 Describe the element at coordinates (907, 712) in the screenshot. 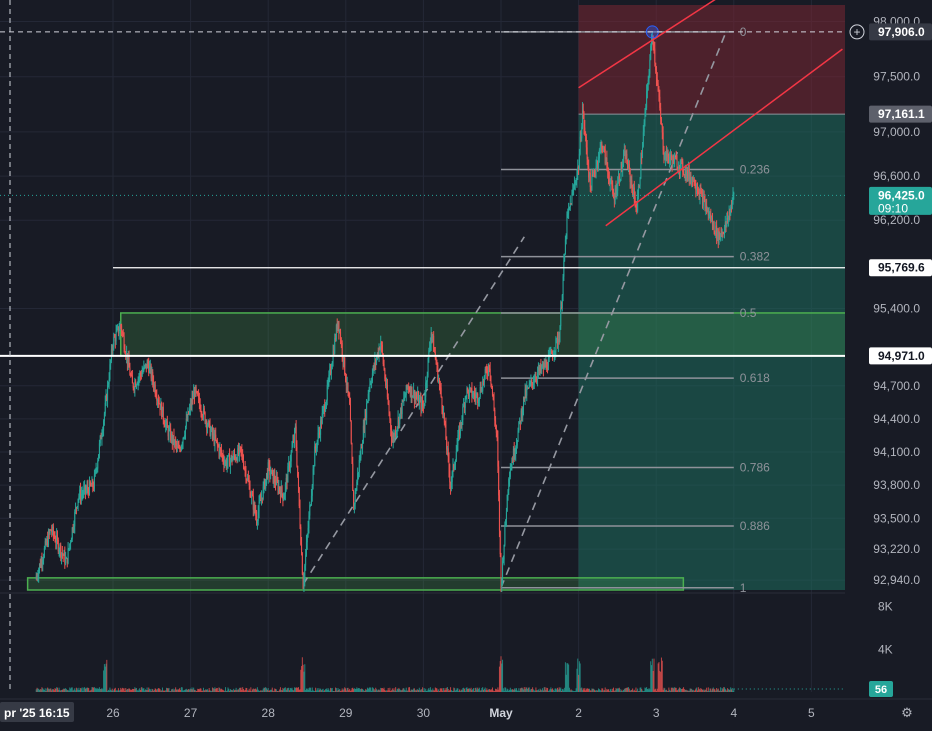

I see `gear-icon: ⚙` at that location.